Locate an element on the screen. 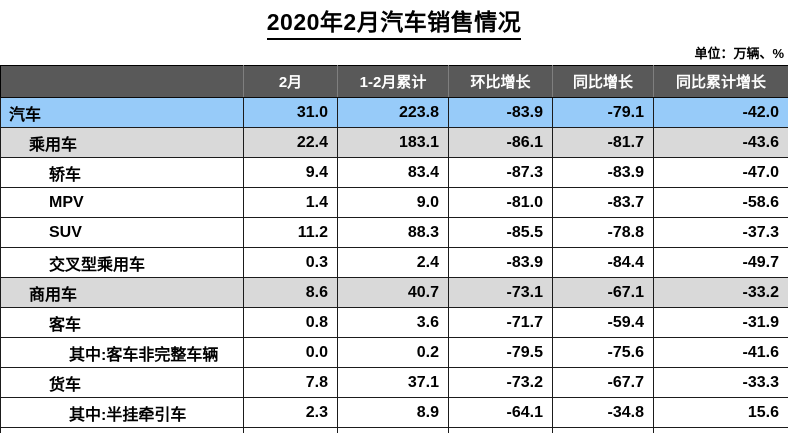  value-cell: 0.2 is located at coordinates (393, 352).